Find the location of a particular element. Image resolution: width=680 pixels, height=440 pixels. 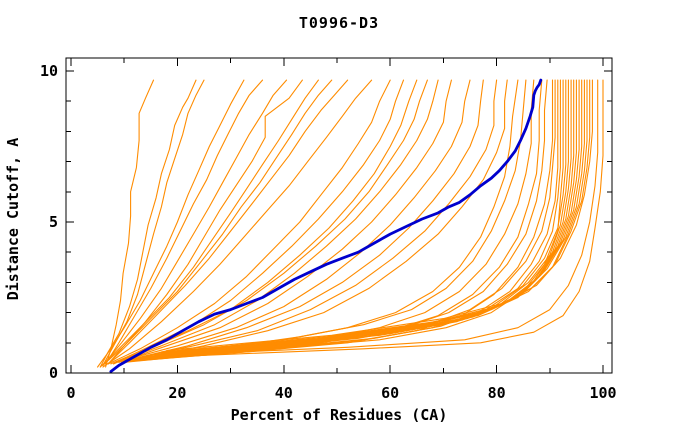

x-tick-label: 20 is located at coordinates (177, 393).